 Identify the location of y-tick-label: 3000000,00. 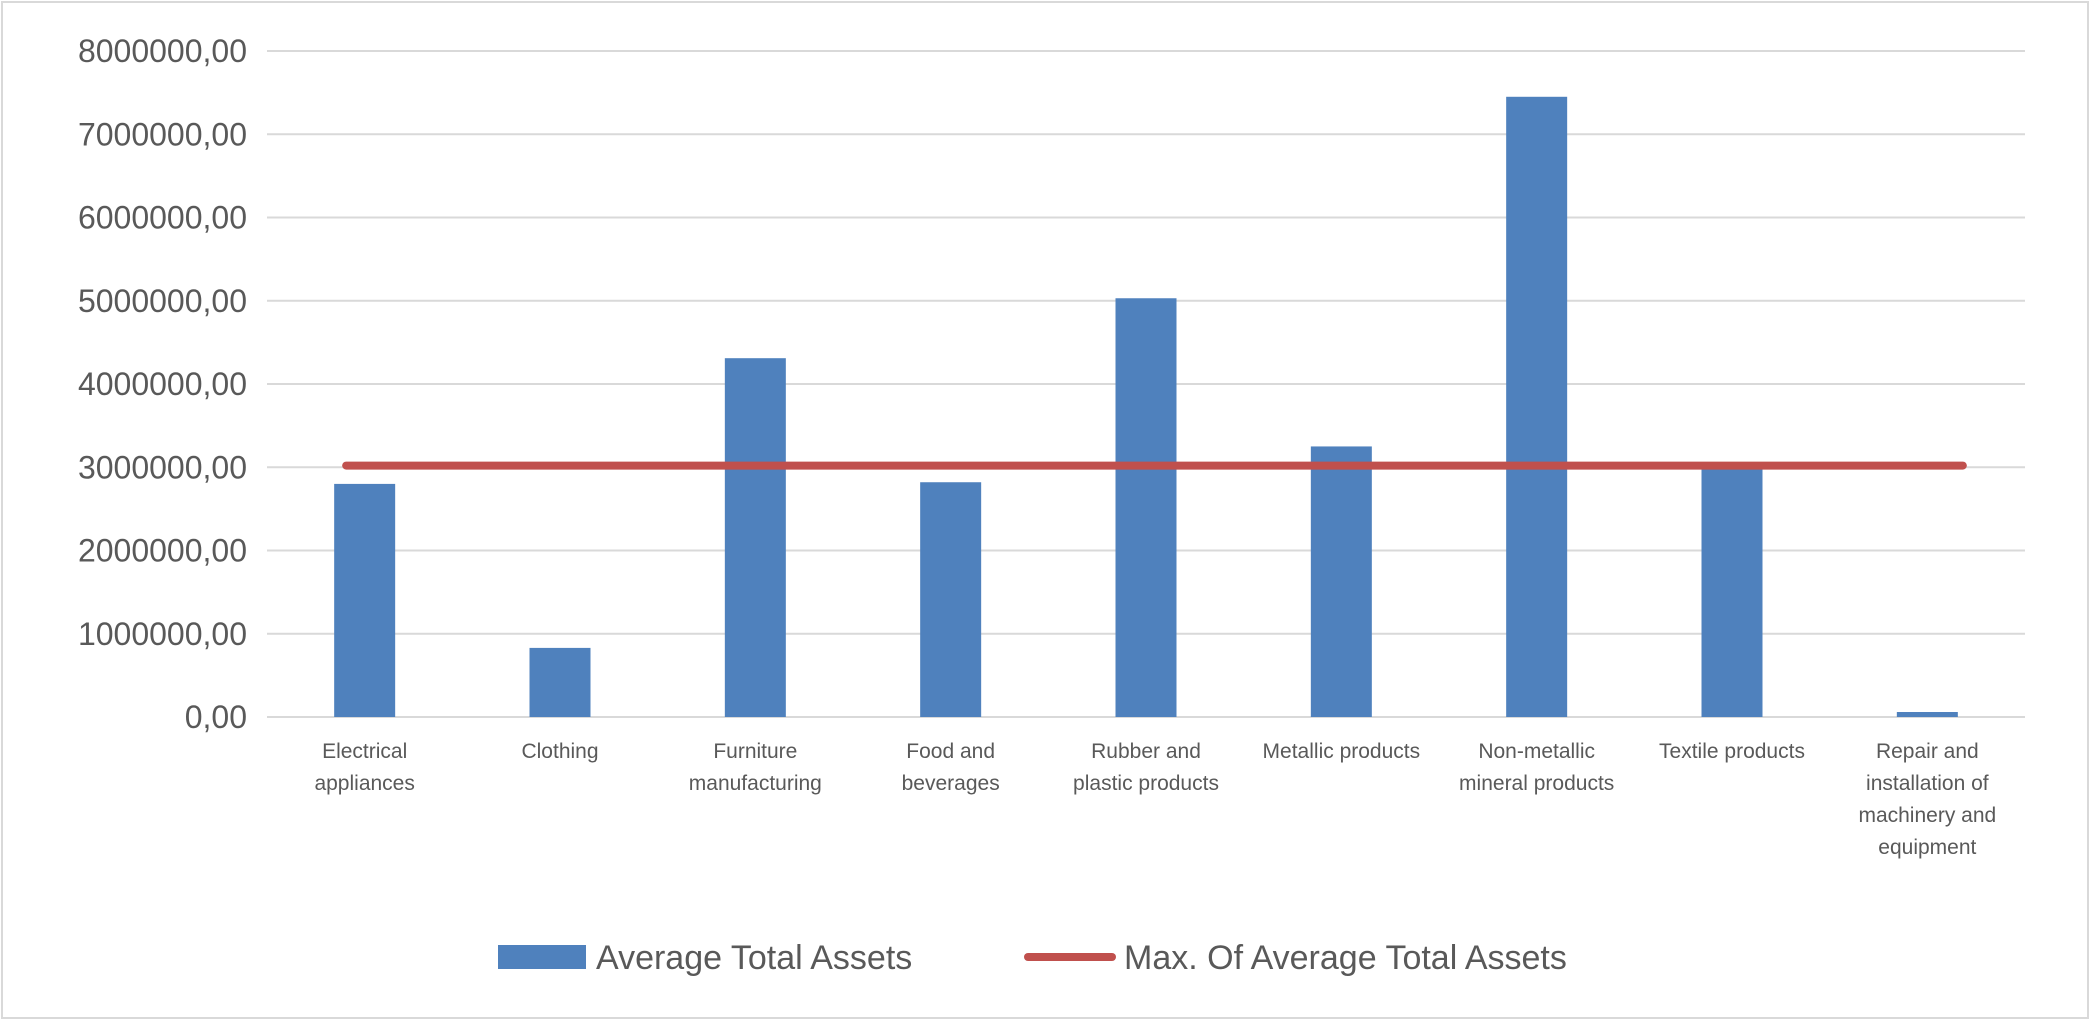
(162, 467).